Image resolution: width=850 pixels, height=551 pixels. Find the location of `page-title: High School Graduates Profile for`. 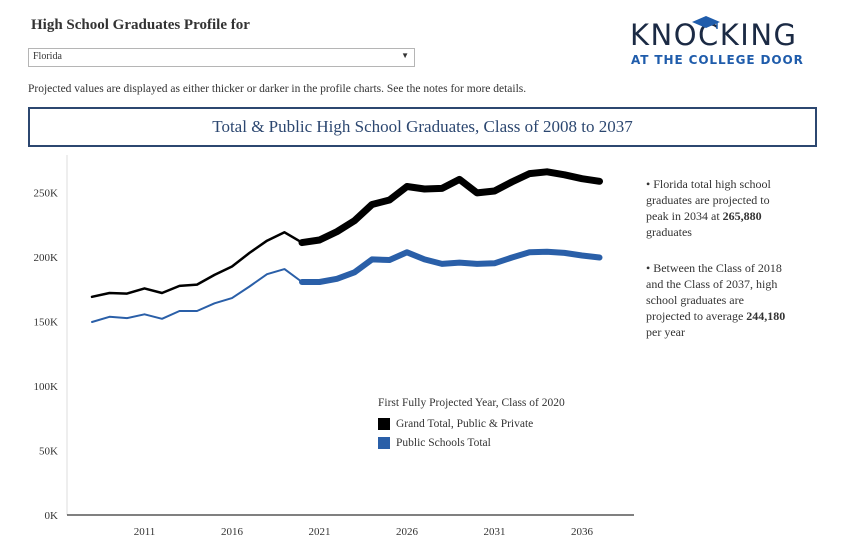

page-title: High School Graduates Profile for is located at coordinates (140, 25).